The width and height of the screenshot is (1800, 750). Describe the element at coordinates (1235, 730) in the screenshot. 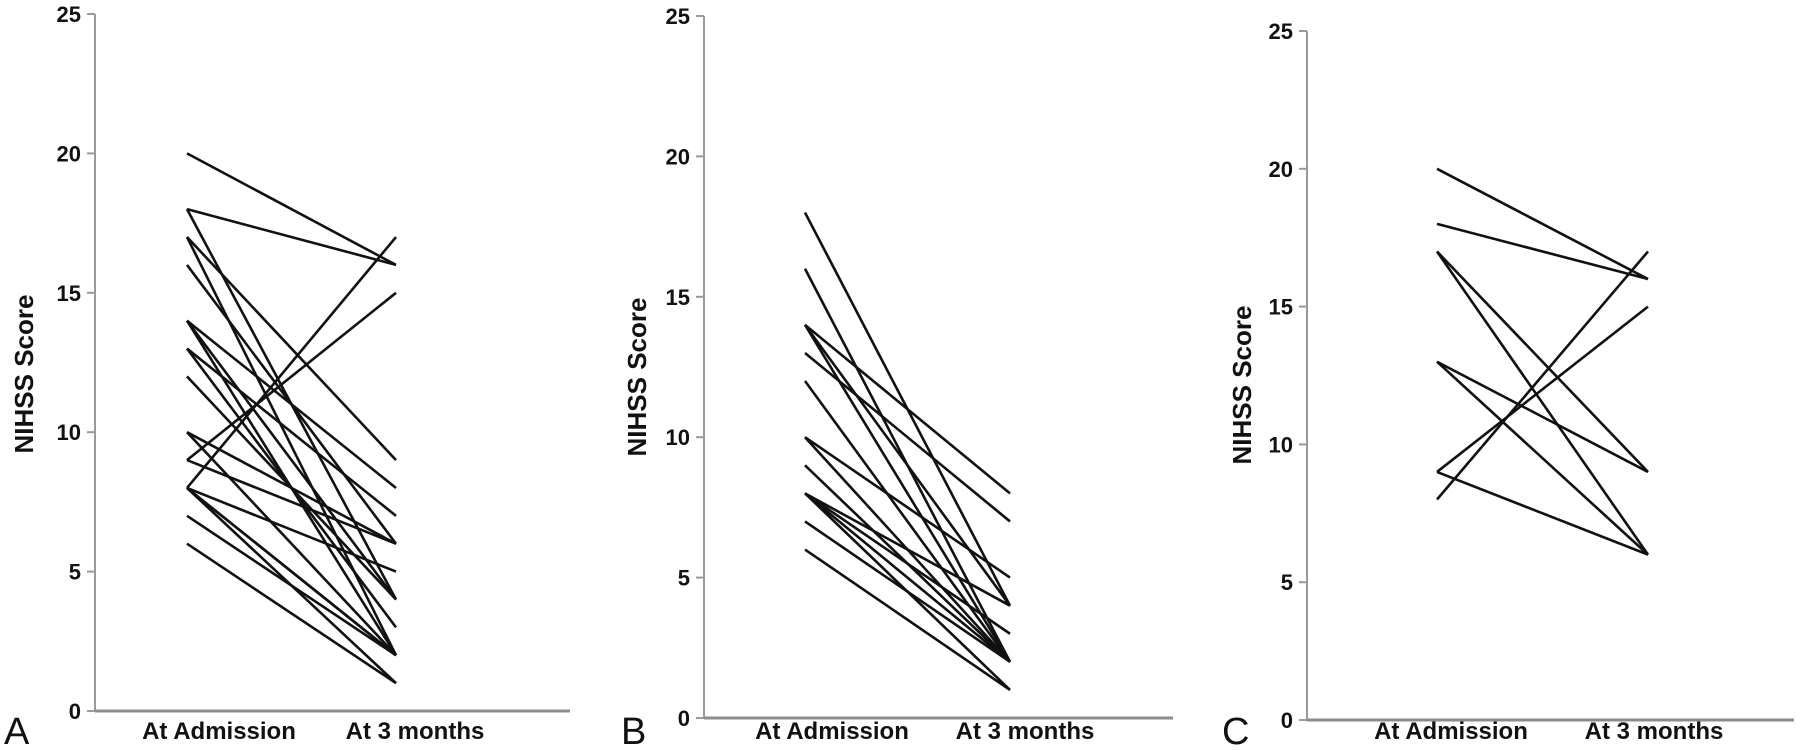

I see `panel-label: C` at that location.